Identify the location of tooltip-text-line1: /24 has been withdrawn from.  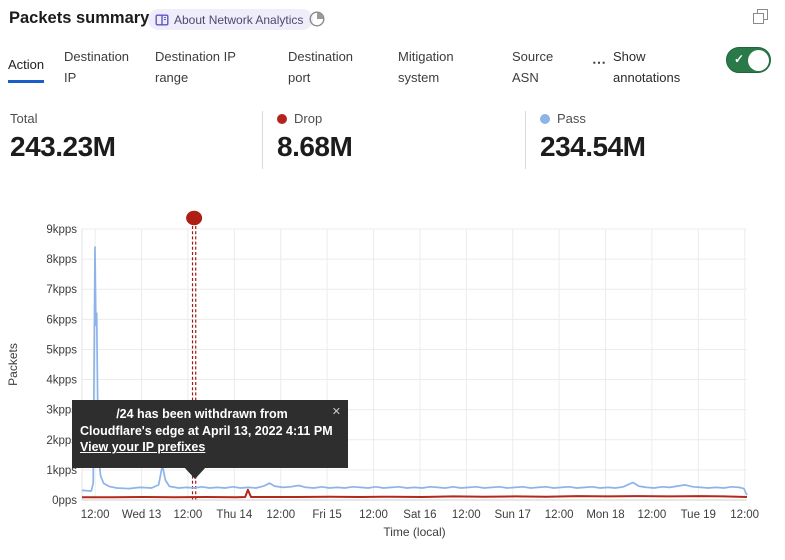
(202, 414).